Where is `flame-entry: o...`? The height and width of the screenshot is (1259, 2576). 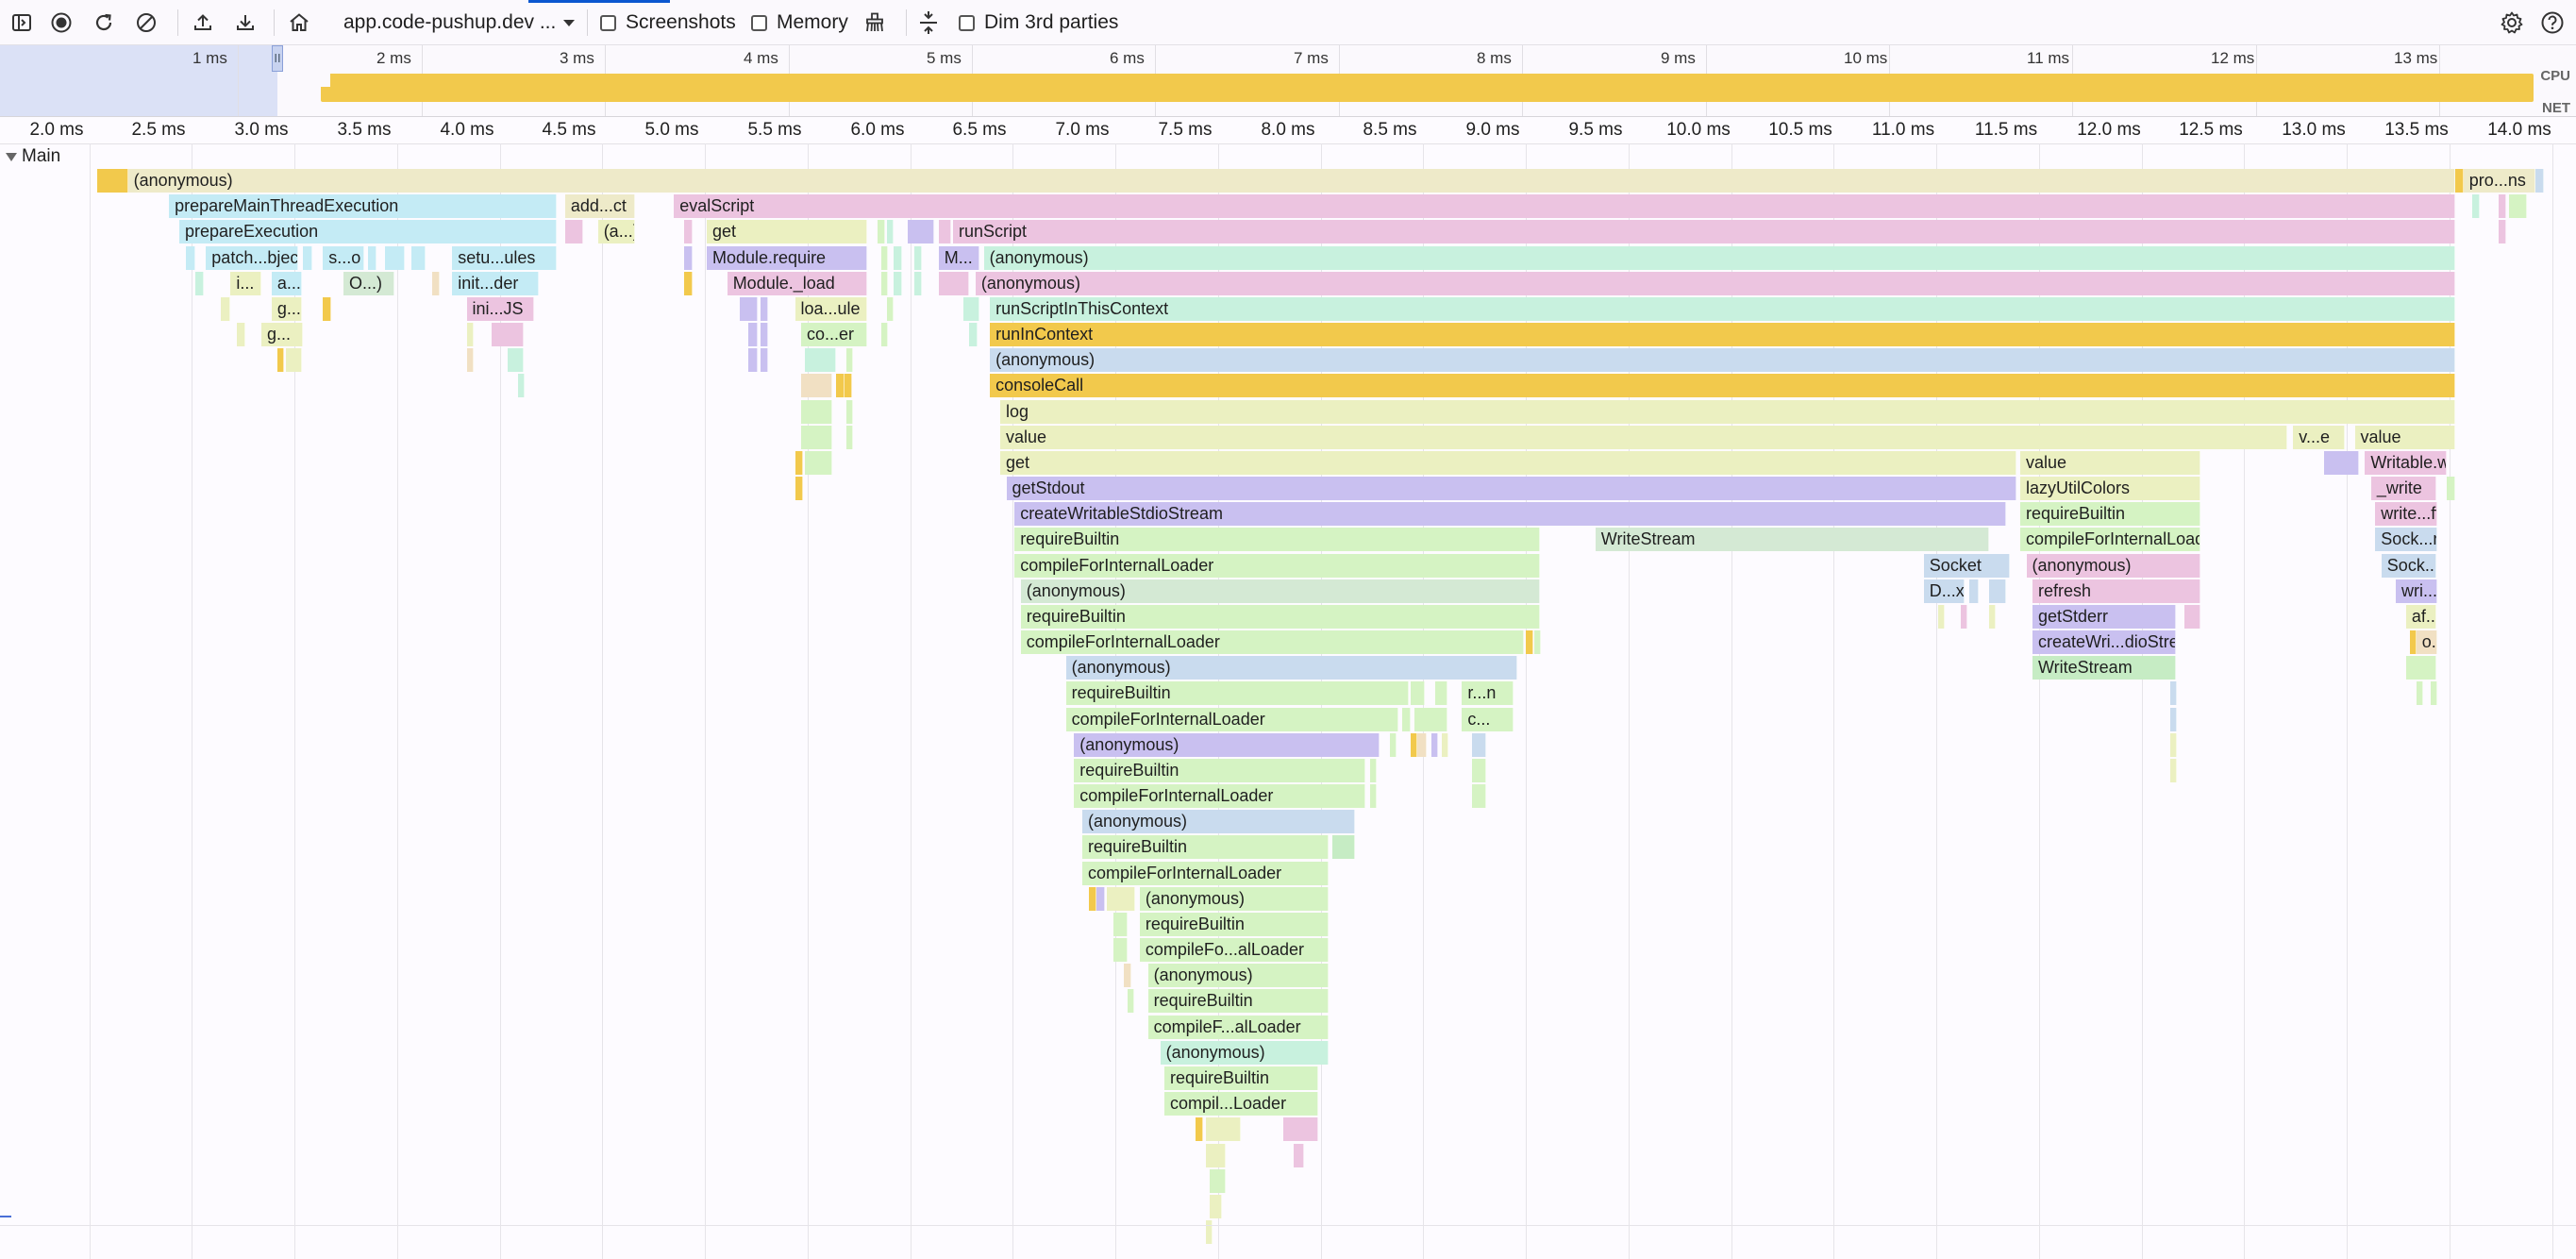
flame-entry: o... is located at coordinates (2426, 642).